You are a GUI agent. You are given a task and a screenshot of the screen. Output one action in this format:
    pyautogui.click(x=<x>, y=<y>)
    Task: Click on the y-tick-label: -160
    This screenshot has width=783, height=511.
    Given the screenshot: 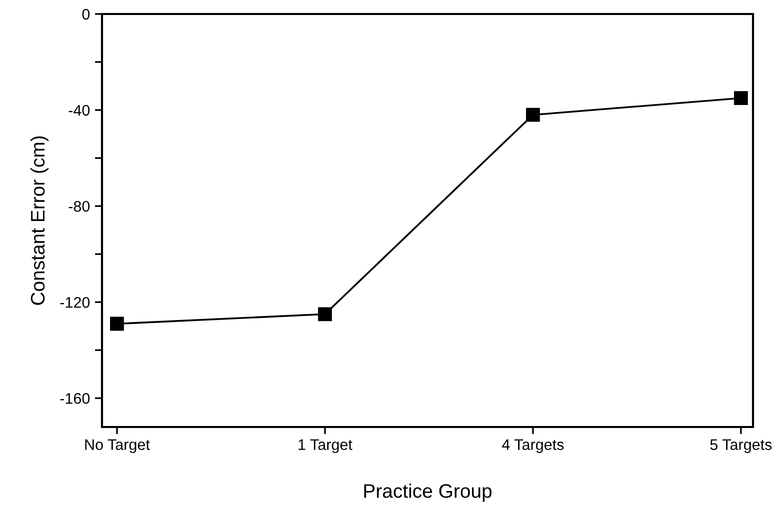 What is the action you would take?
    pyautogui.click(x=75, y=398)
    